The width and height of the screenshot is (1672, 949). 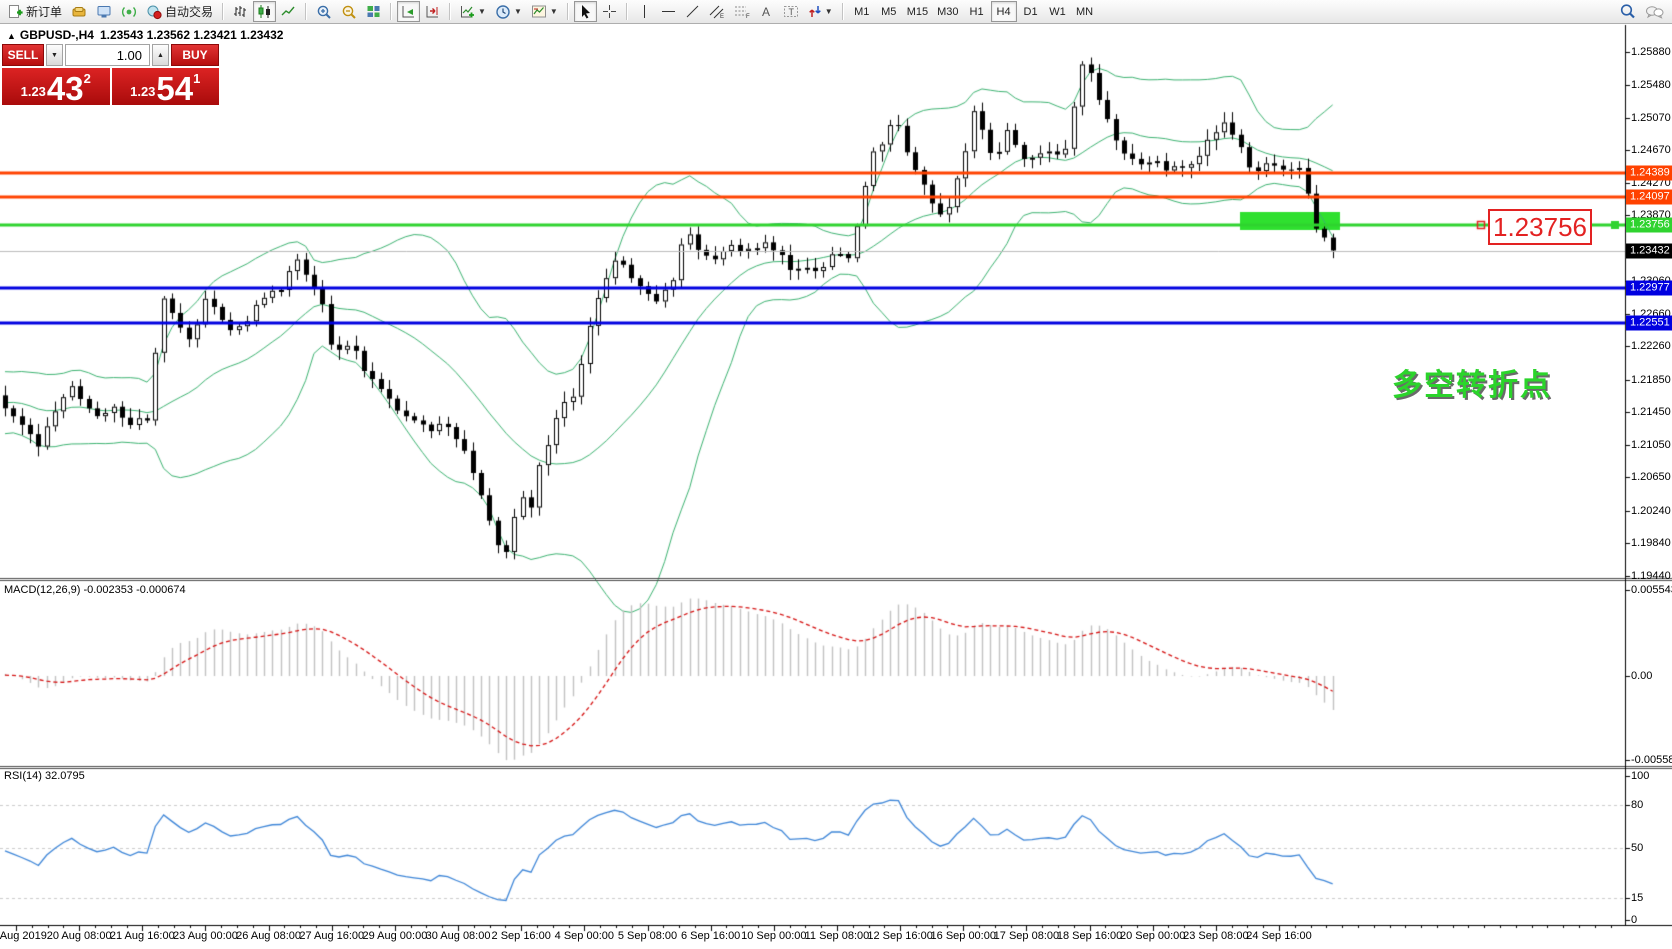 I want to click on search-button, so click(x=1627, y=11).